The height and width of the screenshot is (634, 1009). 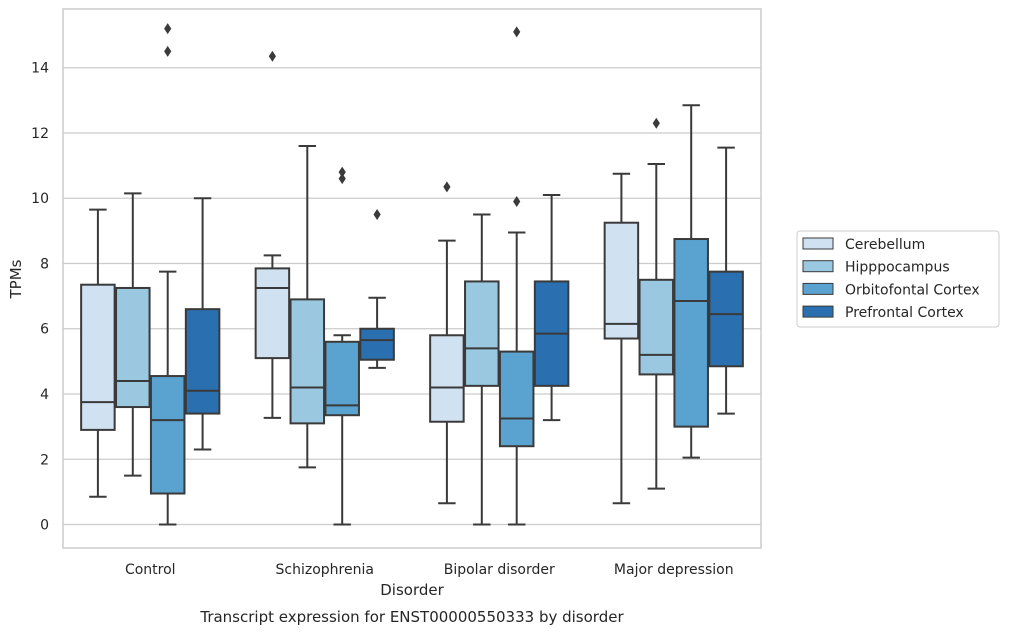 What do you see at coordinates (40, 69) in the screenshot?
I see `y-tick-label: 14` at bounding box center [40, 69].